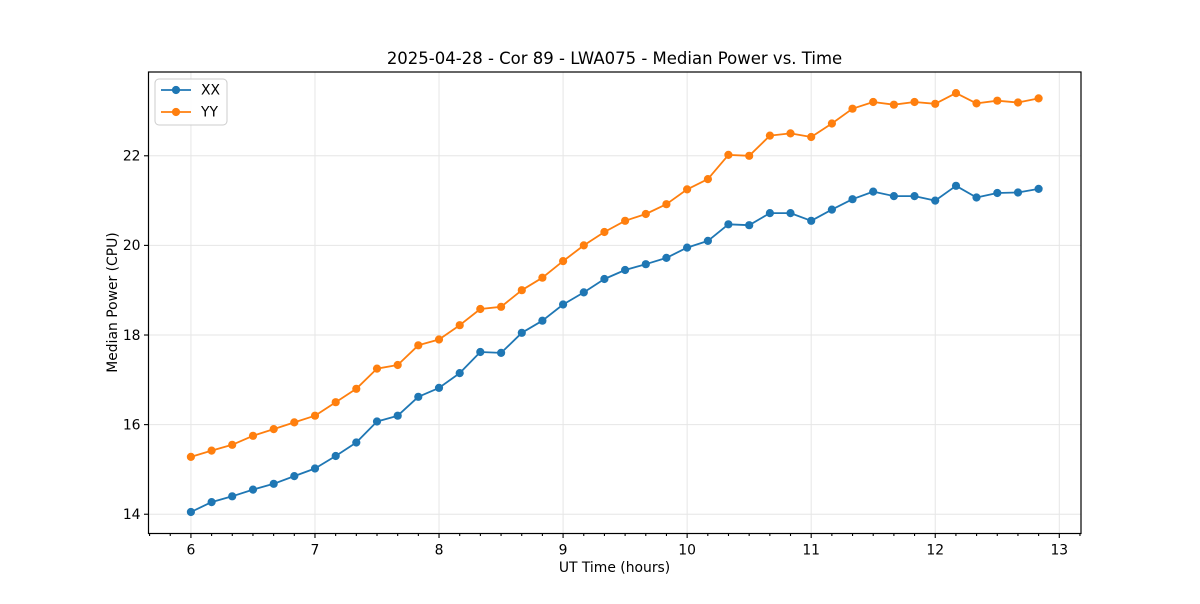 Image resolution: width=1200 pixels, height=604 pixels. Describe the element at coordinates (563, 551) in the screenshot. I see `x-tick-label-9: 9` at that location.